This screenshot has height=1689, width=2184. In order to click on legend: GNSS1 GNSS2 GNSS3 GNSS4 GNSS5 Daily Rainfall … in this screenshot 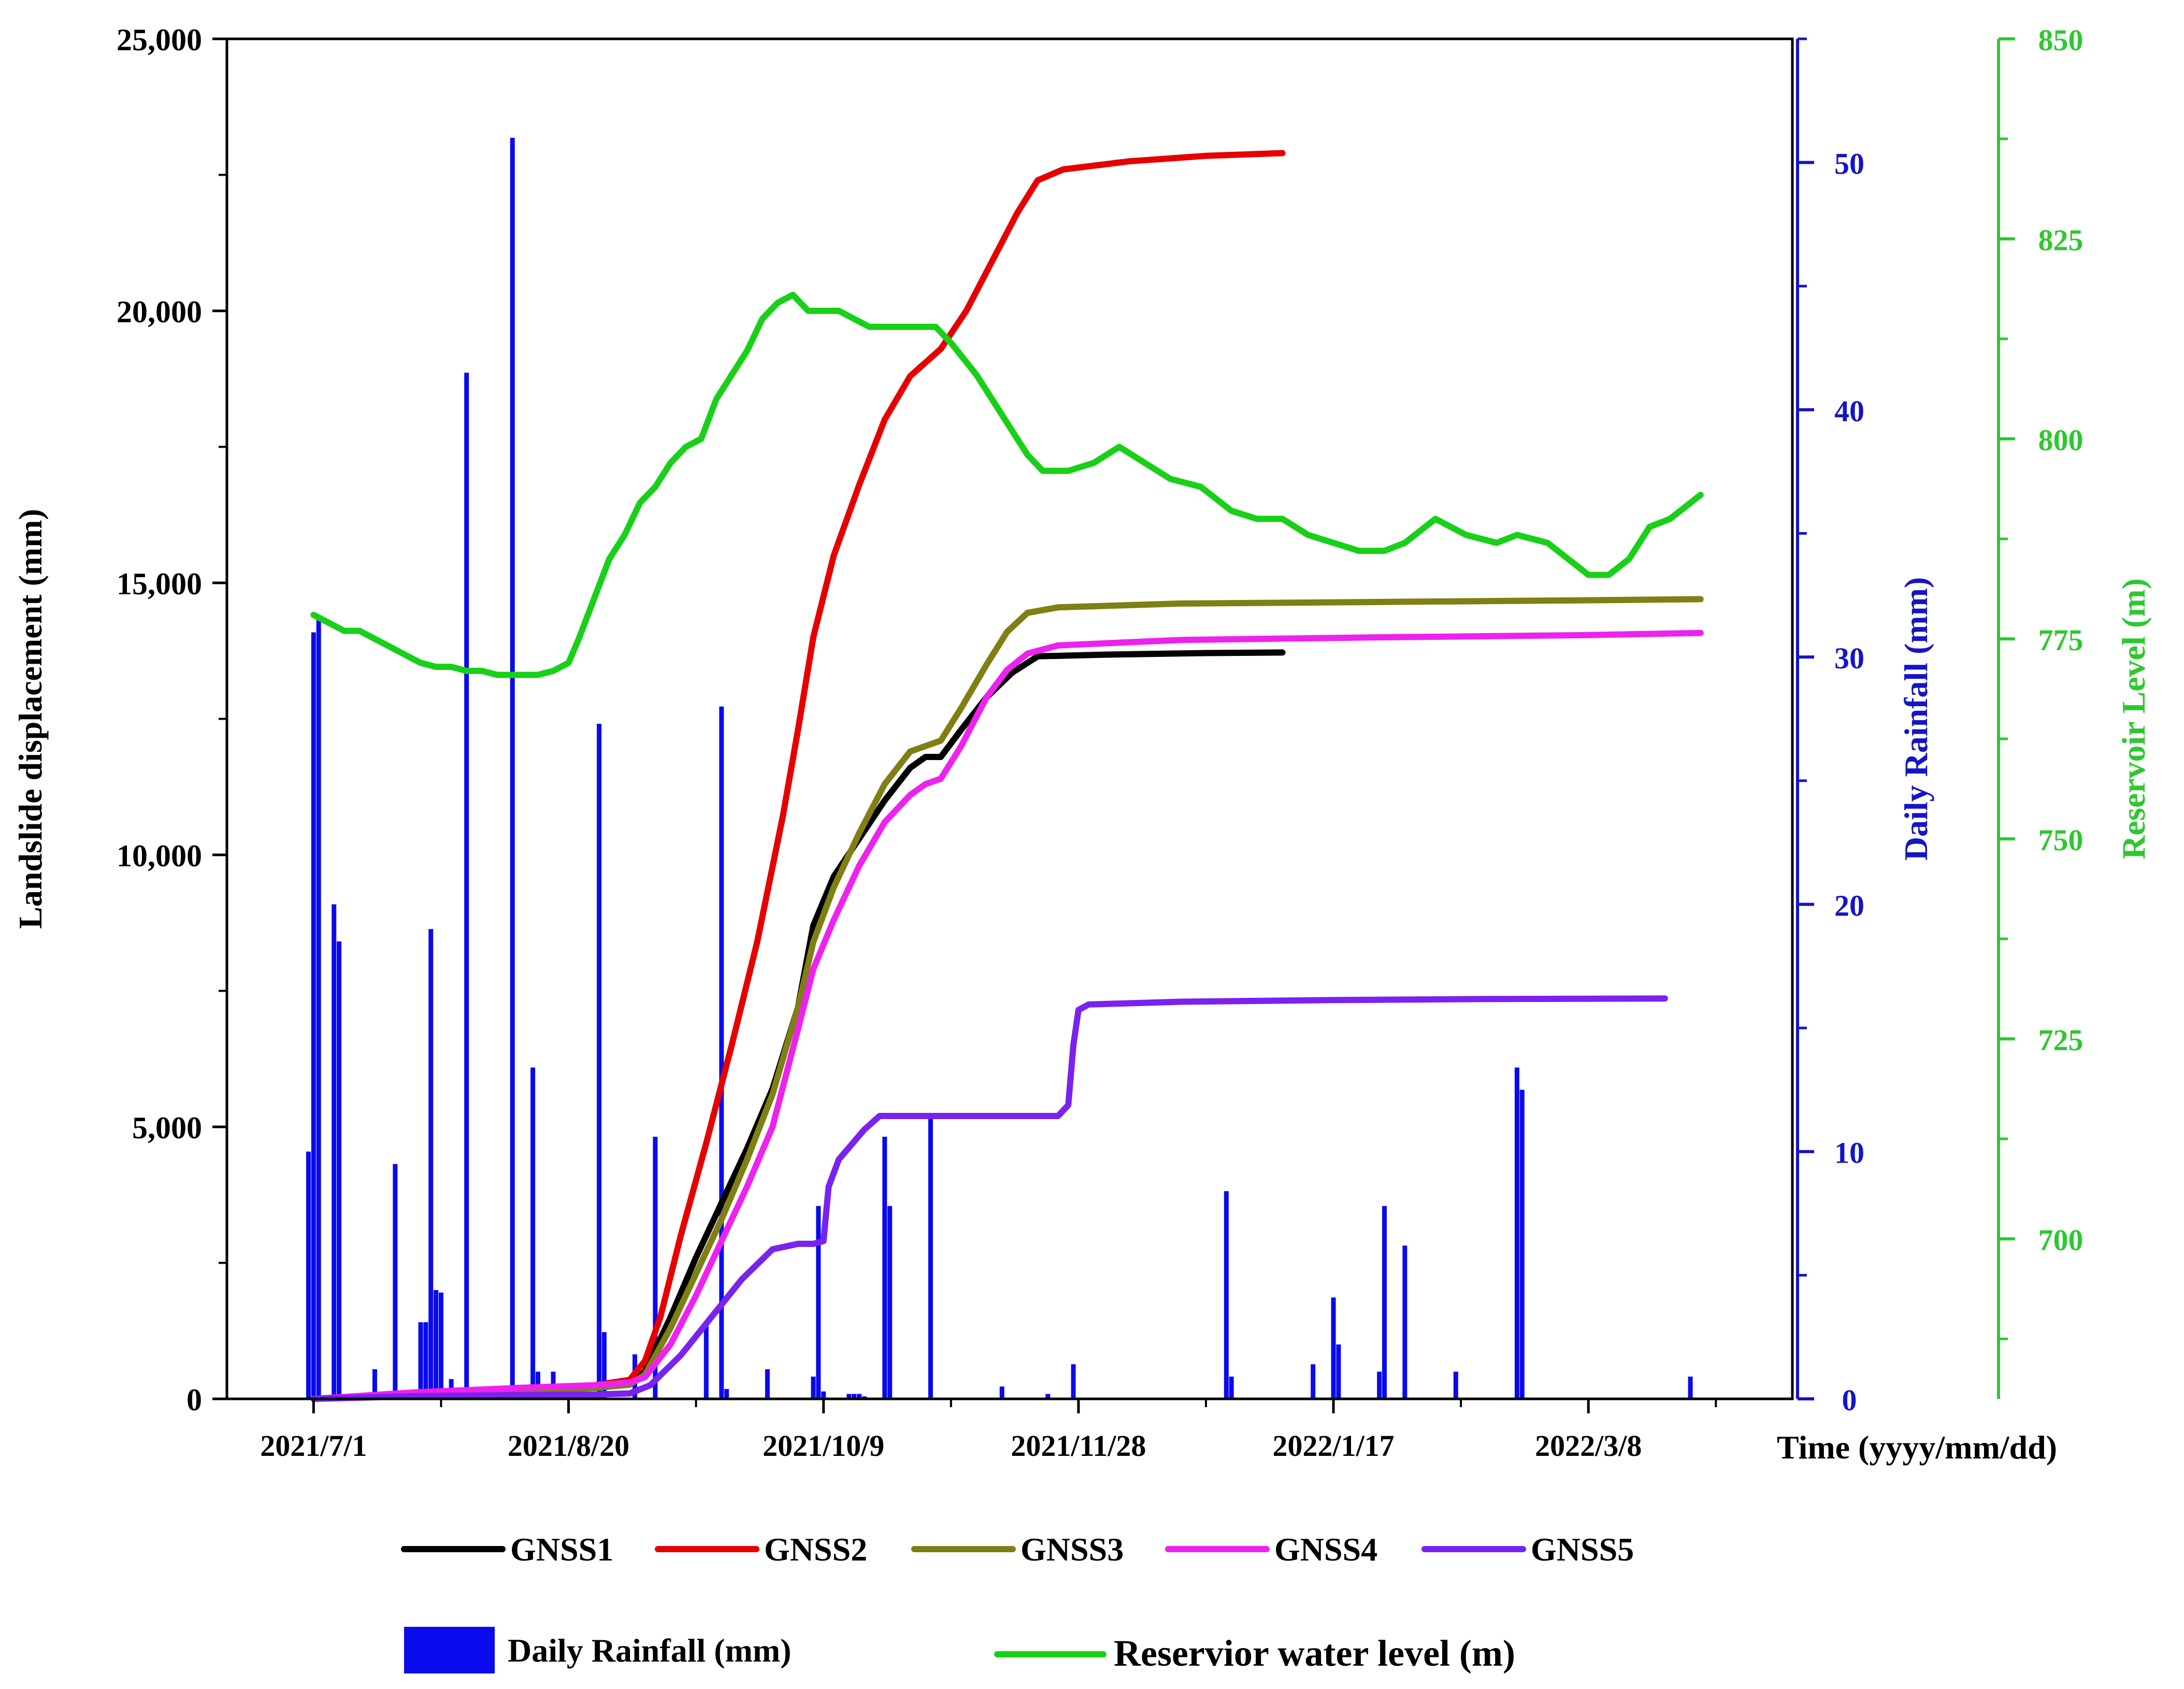, I will do `click(1018, 1602)`.